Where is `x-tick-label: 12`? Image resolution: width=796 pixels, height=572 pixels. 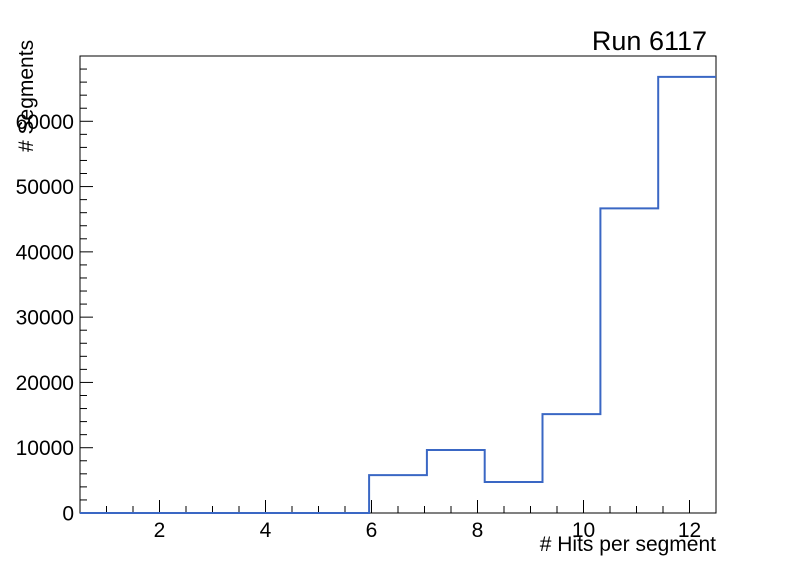
x-tick-label: 12 is located at coordinates (689, 530).